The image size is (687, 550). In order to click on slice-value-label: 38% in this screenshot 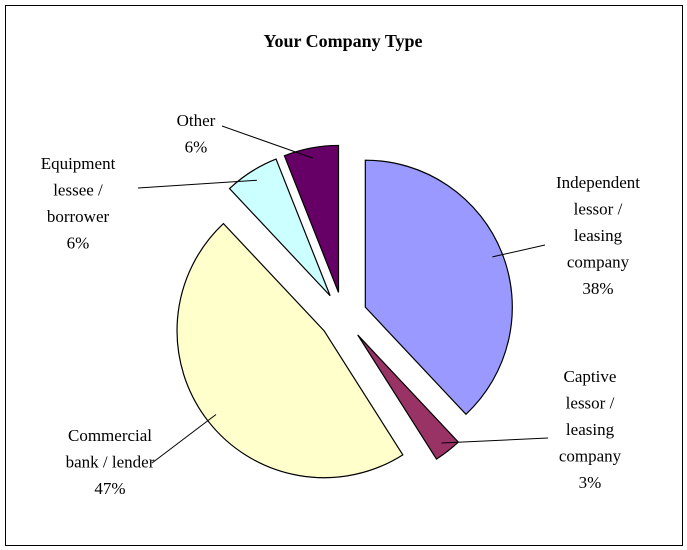, I will do `click(597, 288)`.